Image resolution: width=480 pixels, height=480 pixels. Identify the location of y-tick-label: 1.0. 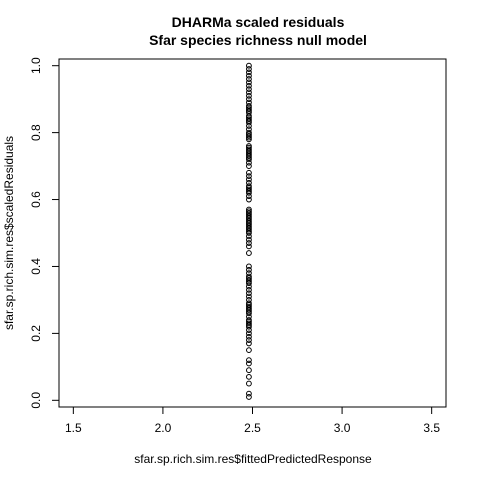
(36, 65).